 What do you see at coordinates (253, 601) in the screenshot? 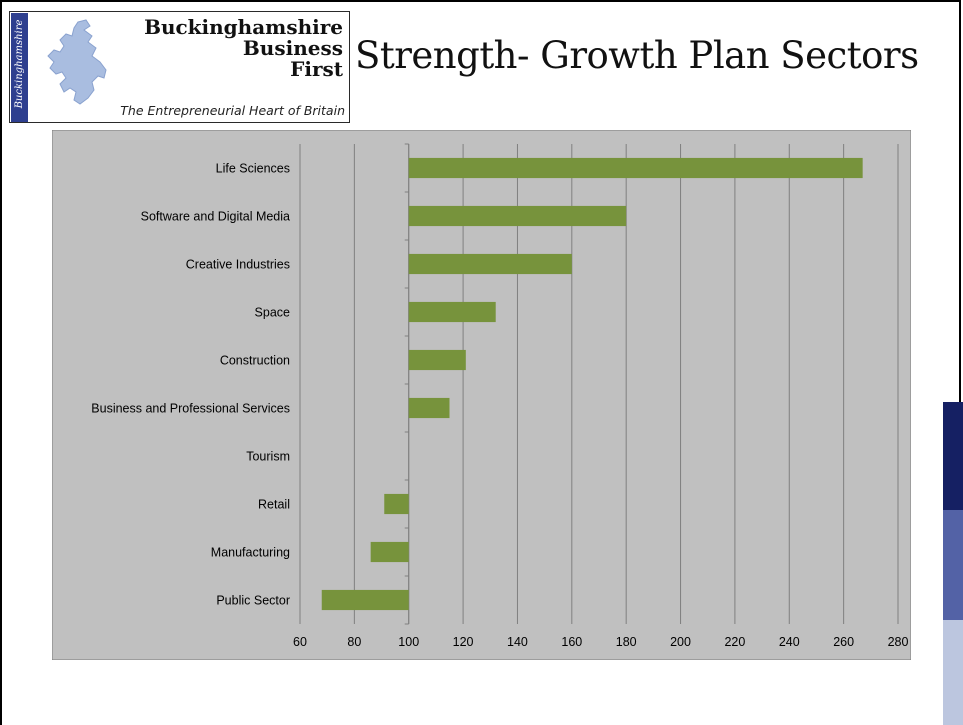
I see `category-label: Public Sector` at bounding box center [253, 601].